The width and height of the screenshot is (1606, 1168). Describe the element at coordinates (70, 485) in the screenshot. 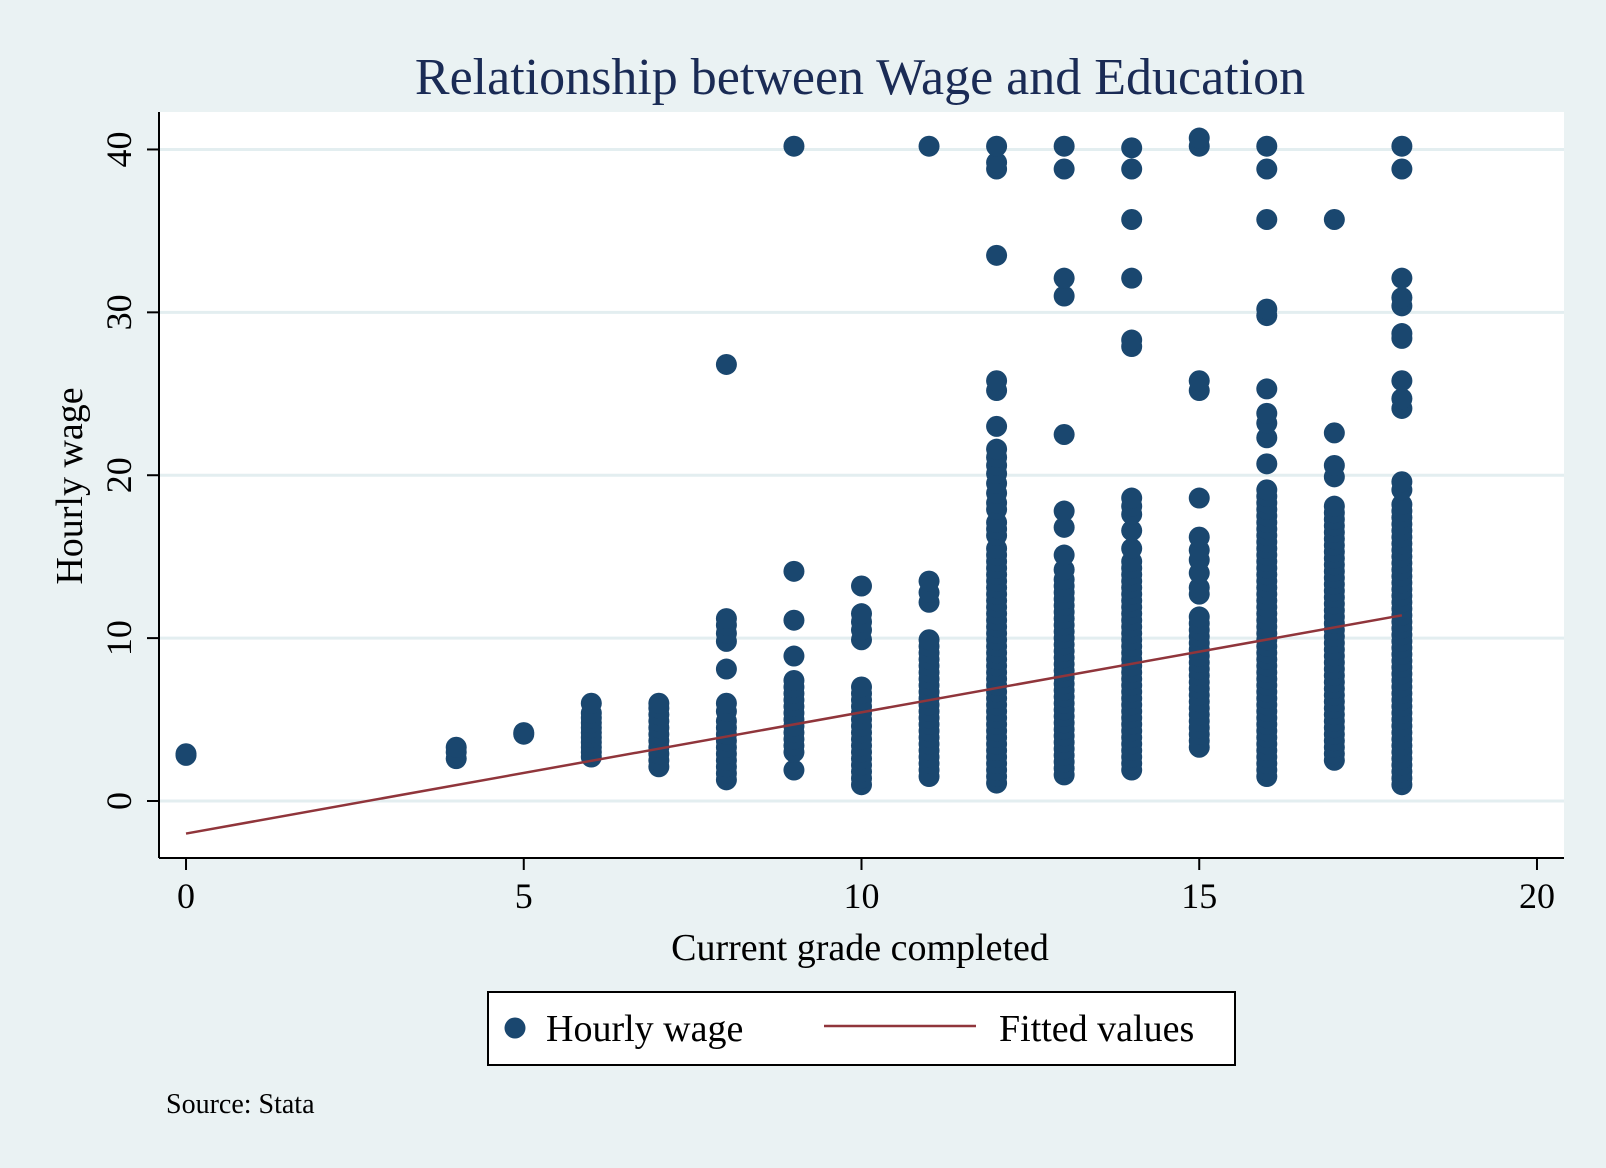

I see `y-axis-title: Hourly wage` at that location.